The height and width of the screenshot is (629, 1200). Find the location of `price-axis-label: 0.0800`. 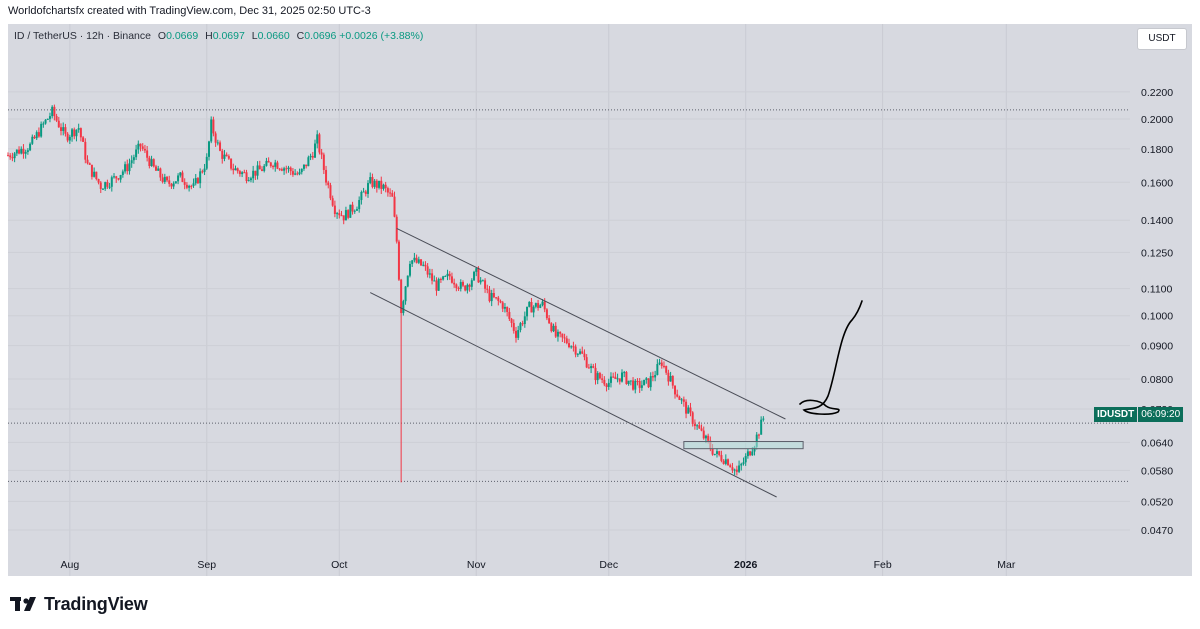

price-axis-label: 0.0800 is located at coordinates (1157, 380).